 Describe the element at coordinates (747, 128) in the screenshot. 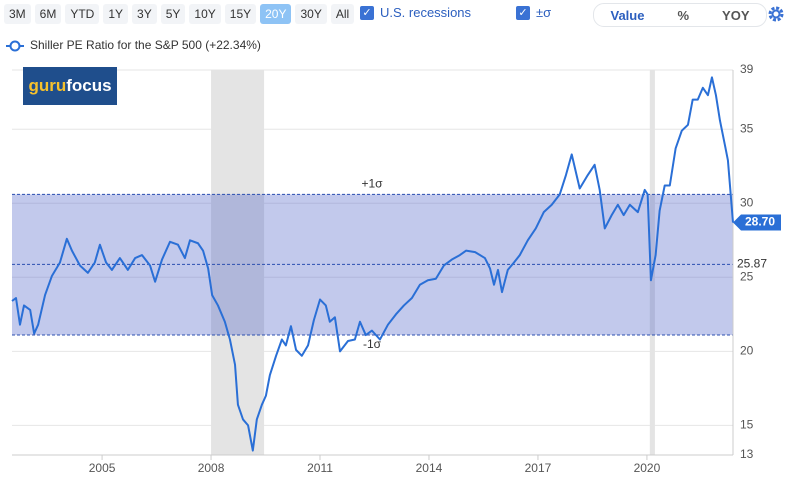

I see `y-tick-label: 35` at that location.